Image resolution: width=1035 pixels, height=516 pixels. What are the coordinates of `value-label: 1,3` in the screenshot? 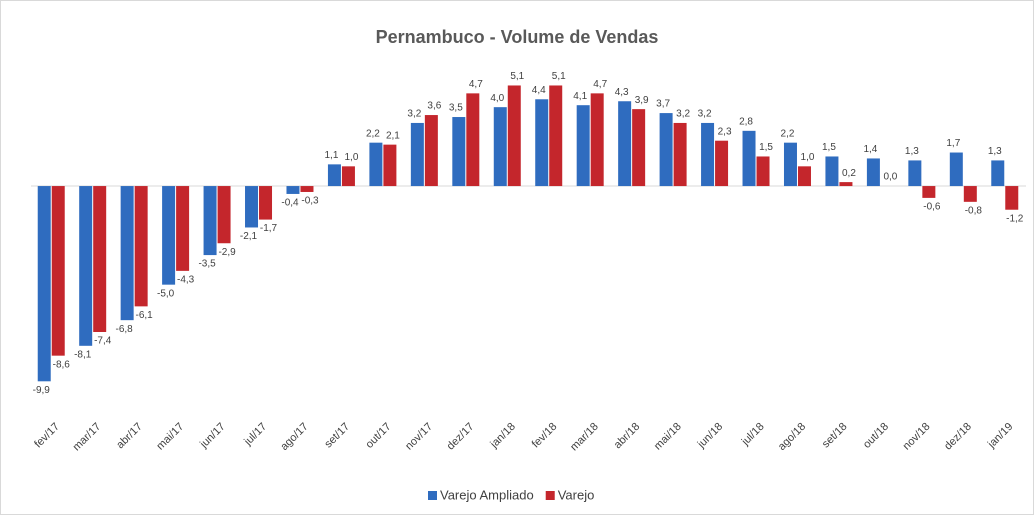 It's located at (995, 151).